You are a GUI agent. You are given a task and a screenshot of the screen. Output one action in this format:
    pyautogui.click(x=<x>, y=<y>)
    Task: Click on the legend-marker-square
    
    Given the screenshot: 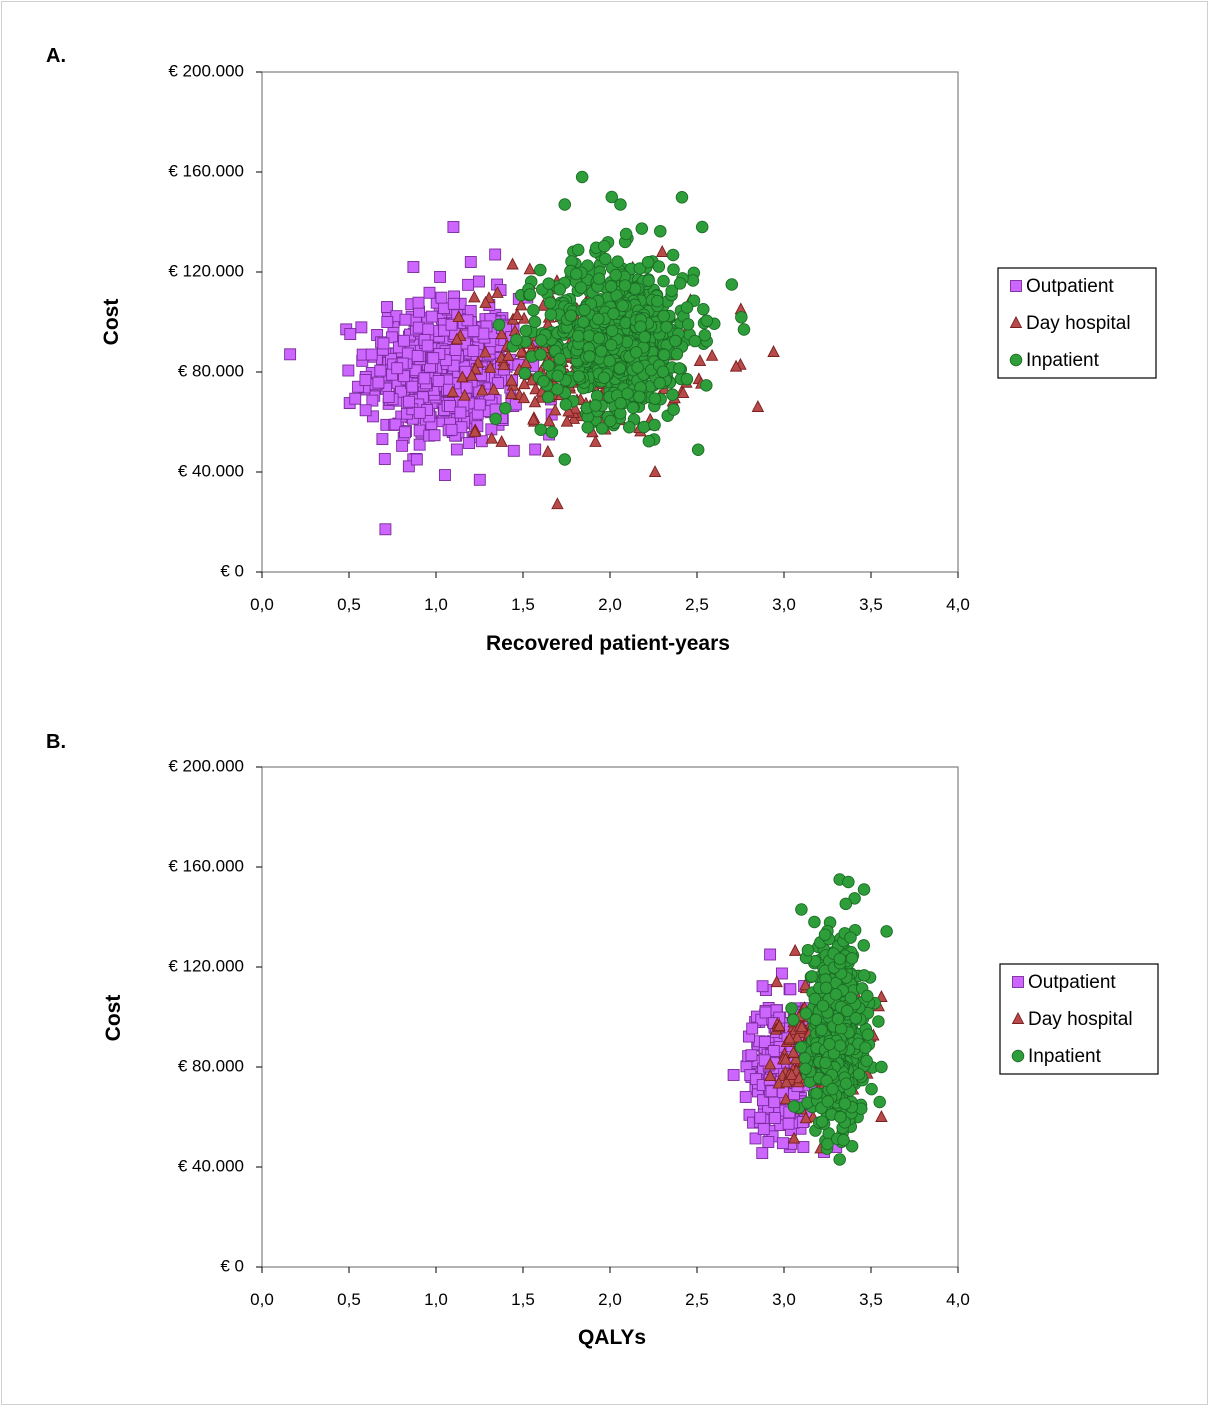 What is the action you would take?
    pyautogui.click(x=1016, y=286)
    